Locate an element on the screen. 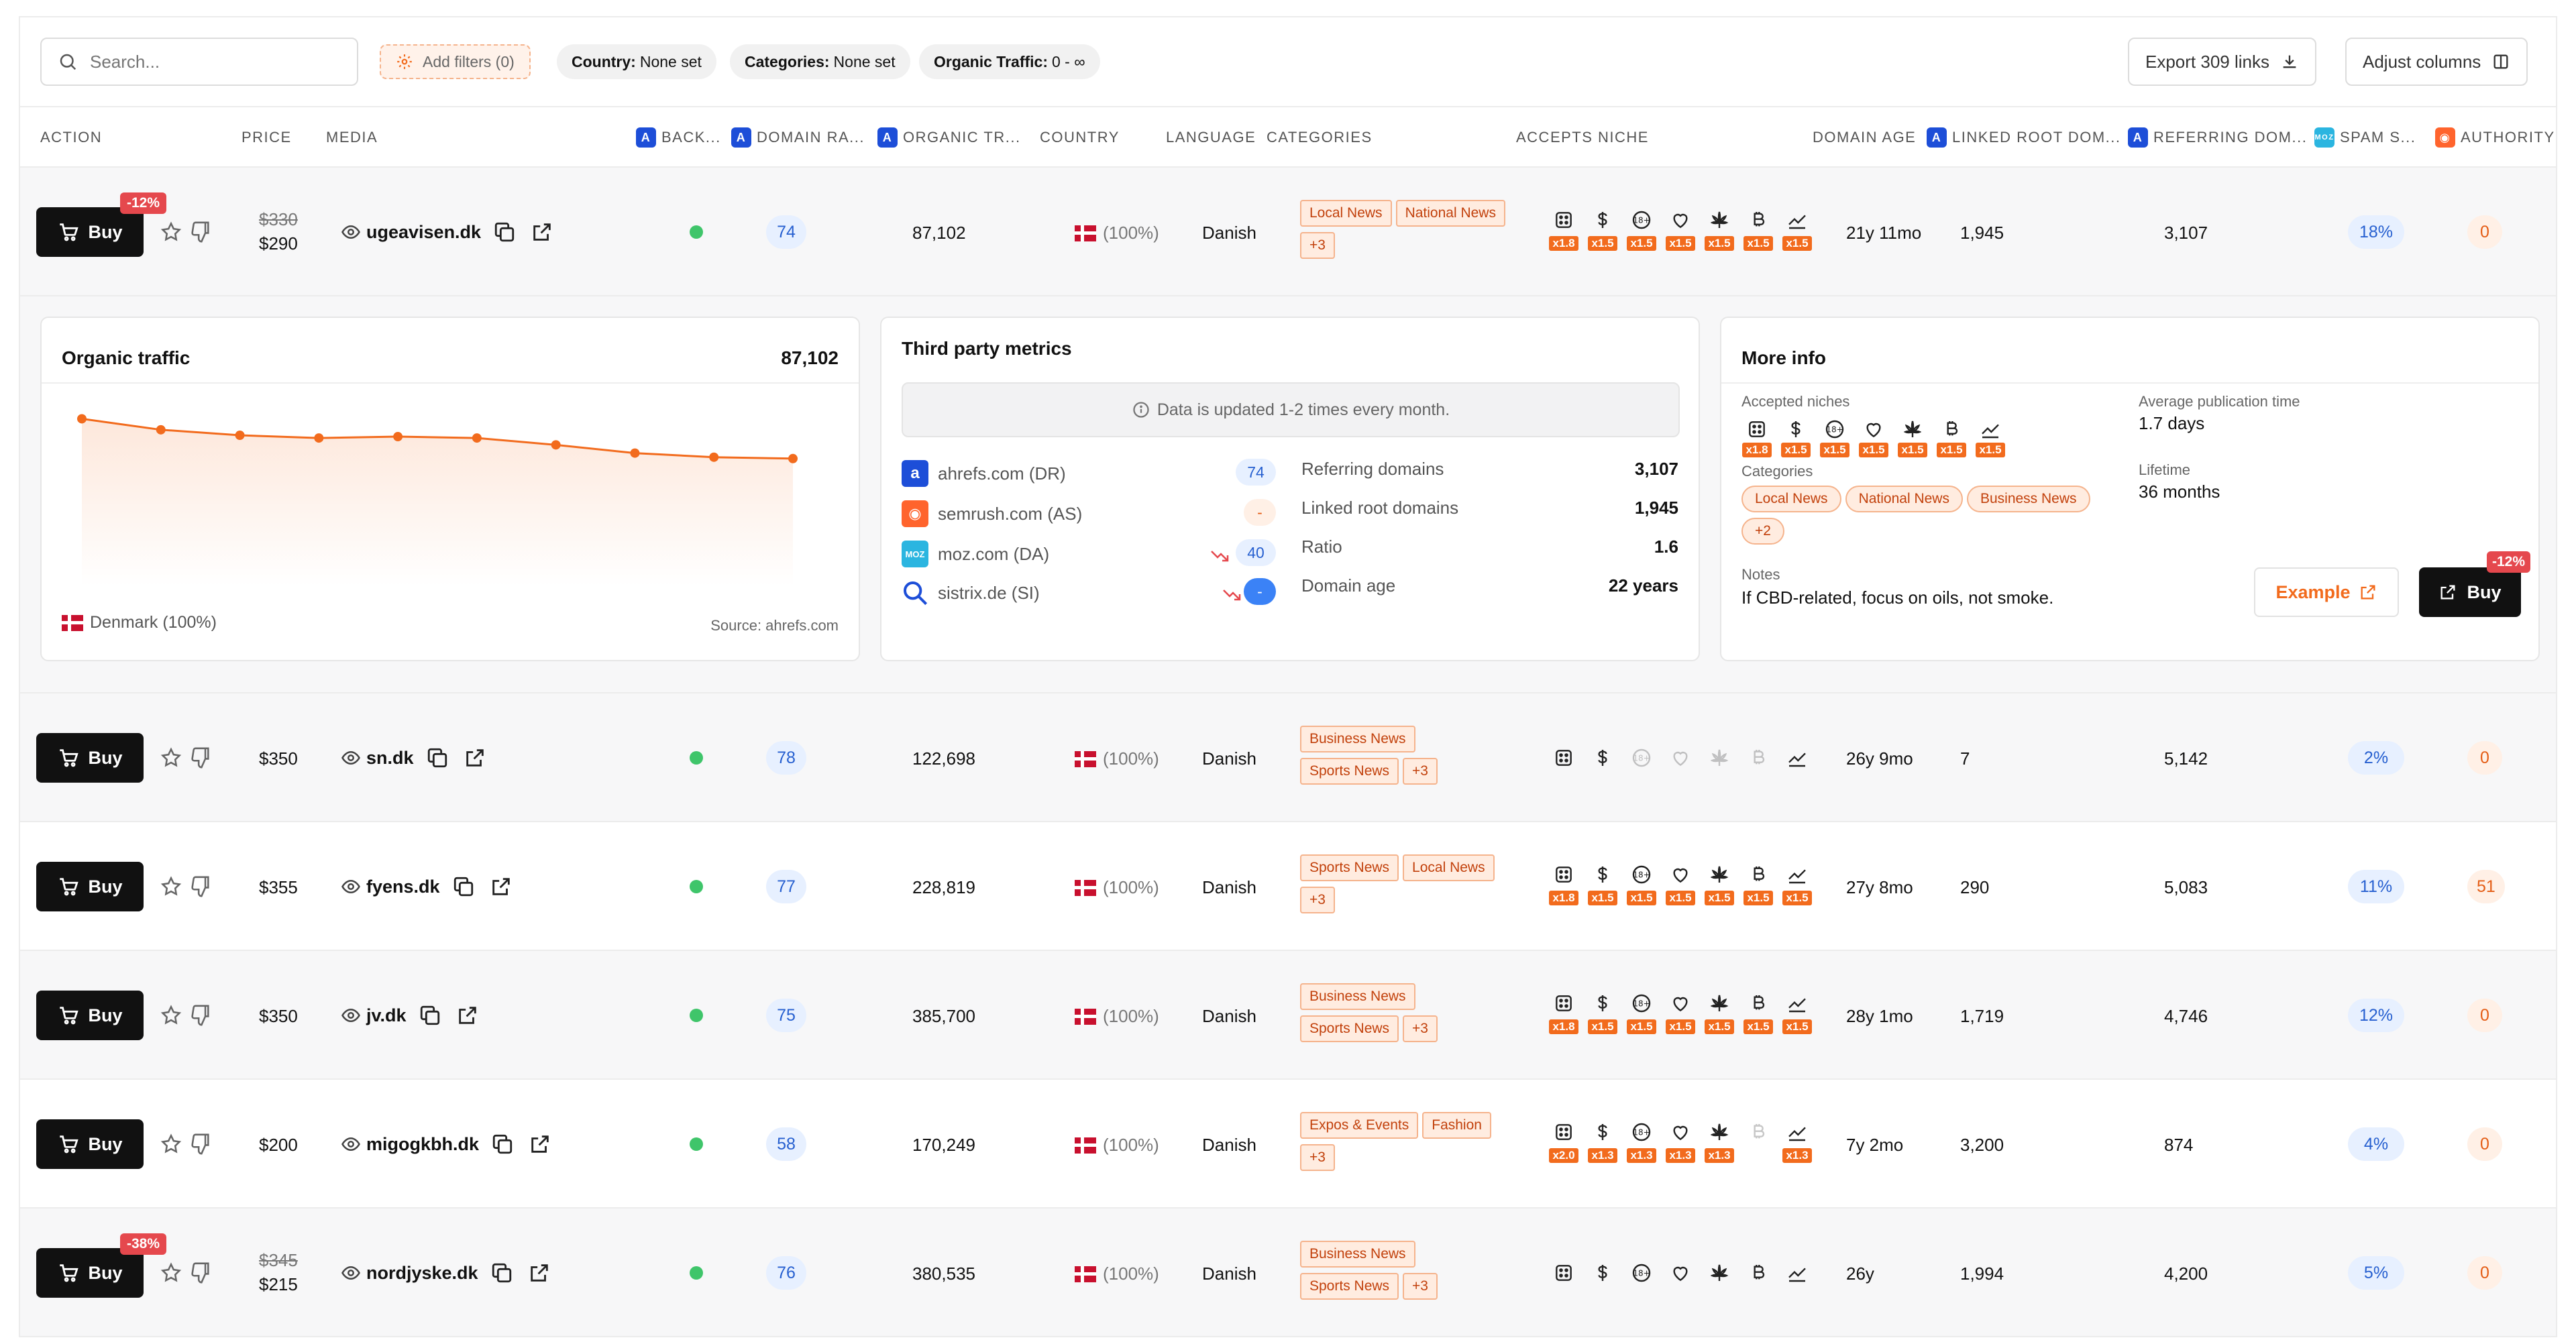  col-price: PRICE is located at coordinates (266, 137).